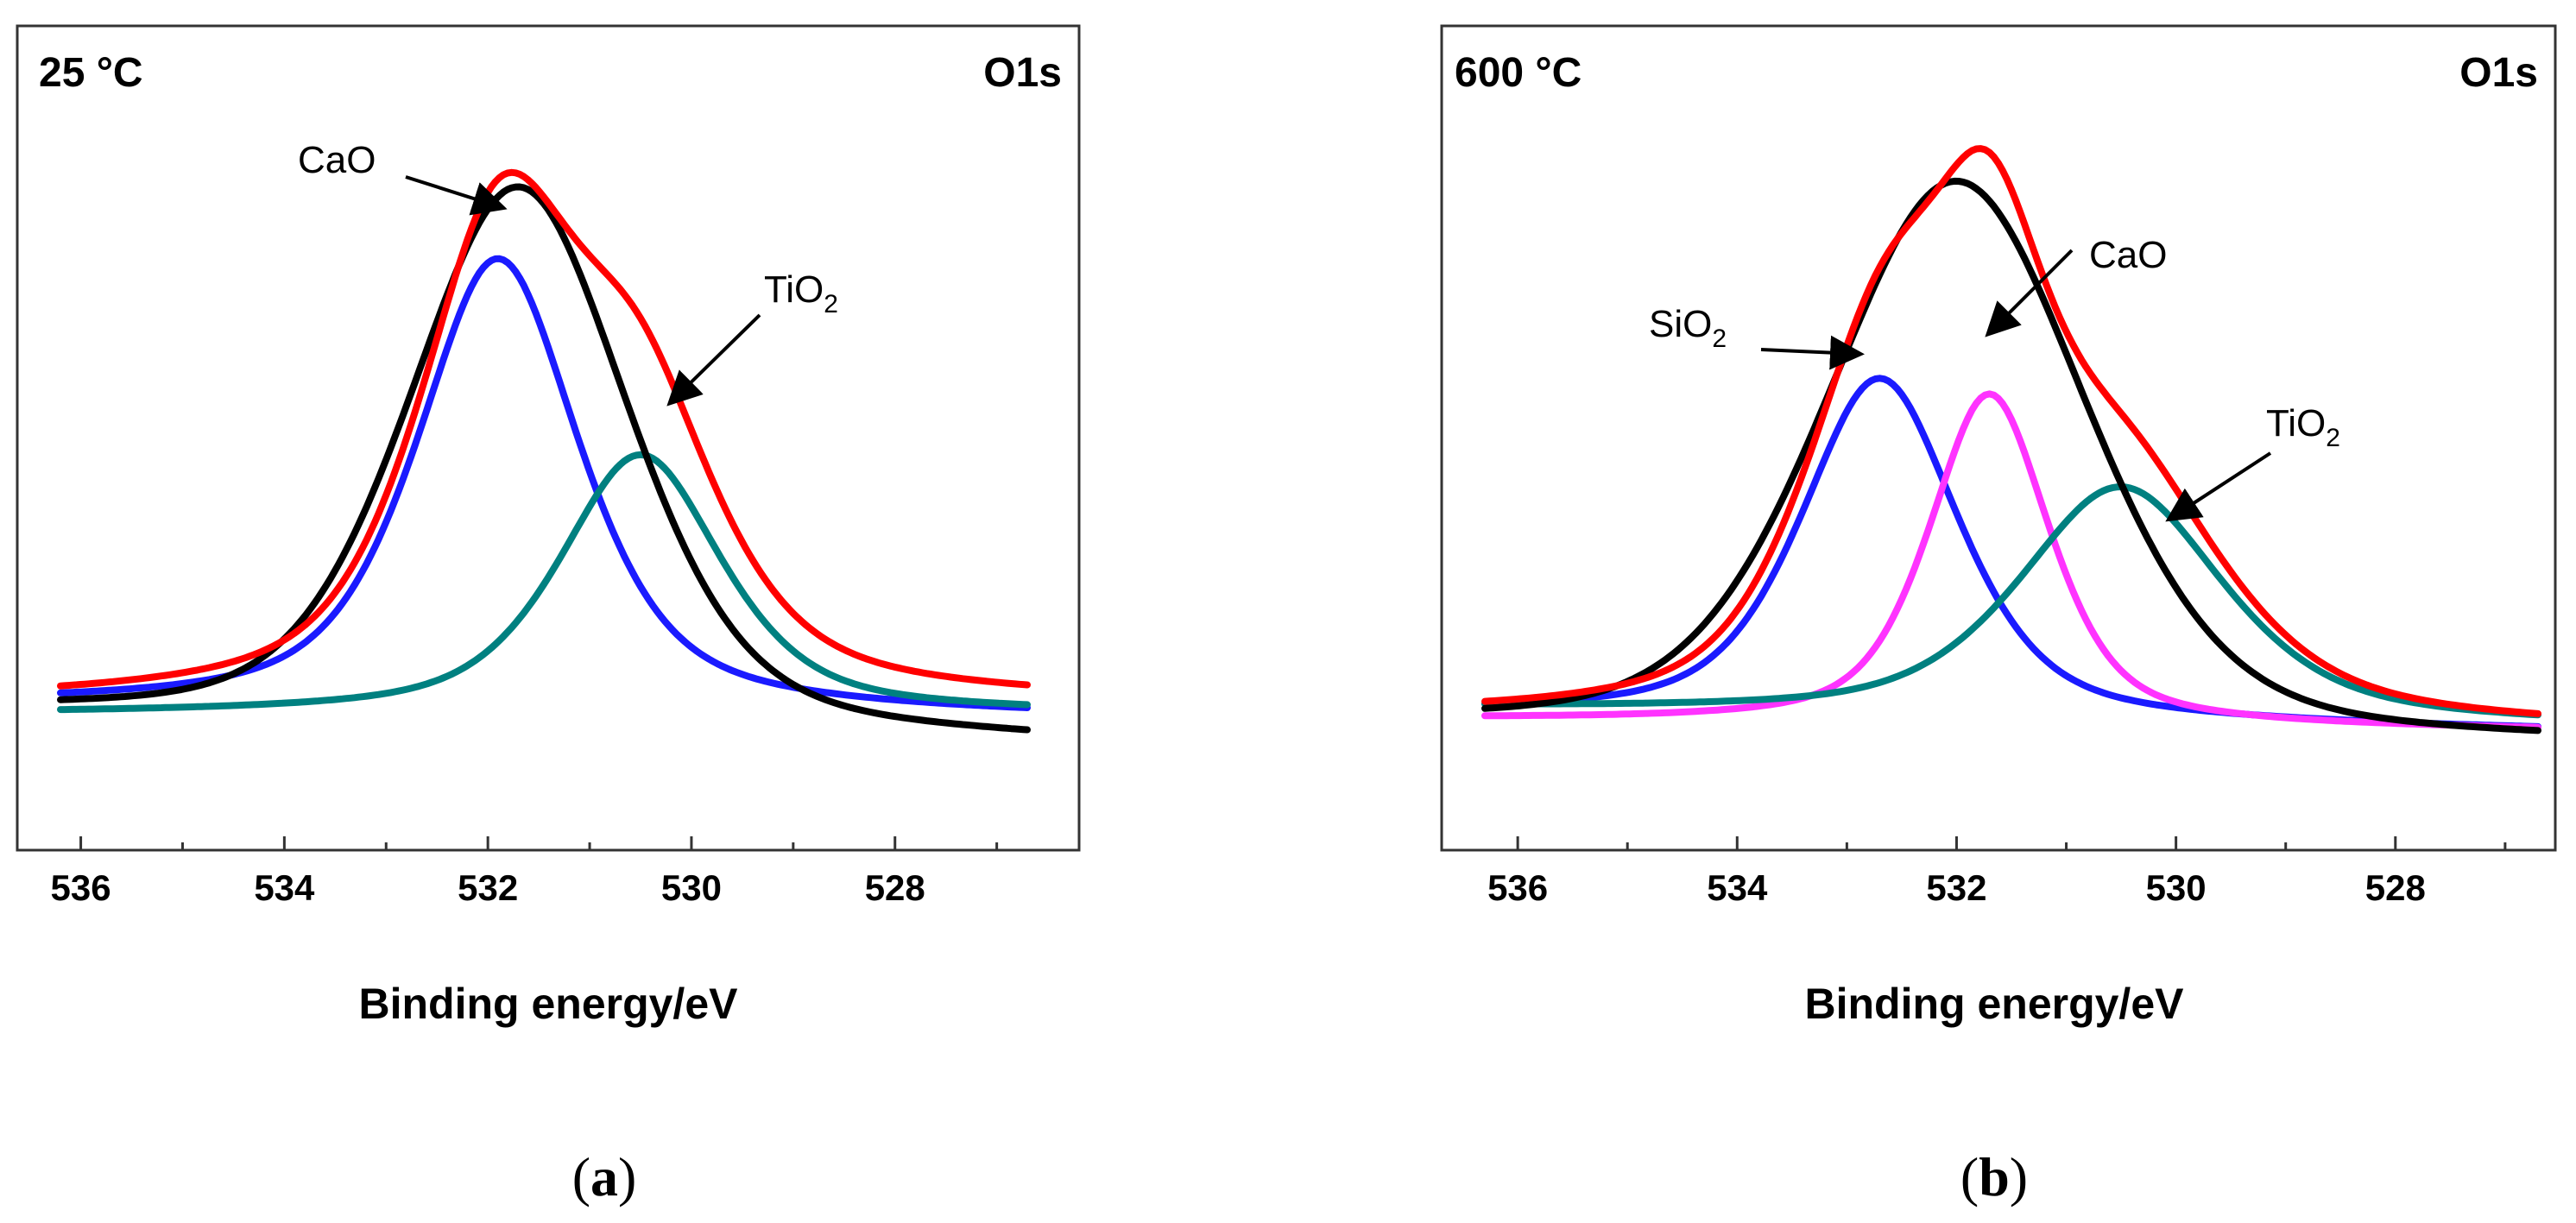 Image resolution: width=2576 pixels, height=1223 pixels. I want to click on temperature-label: 25 °C, so click(91, 73).